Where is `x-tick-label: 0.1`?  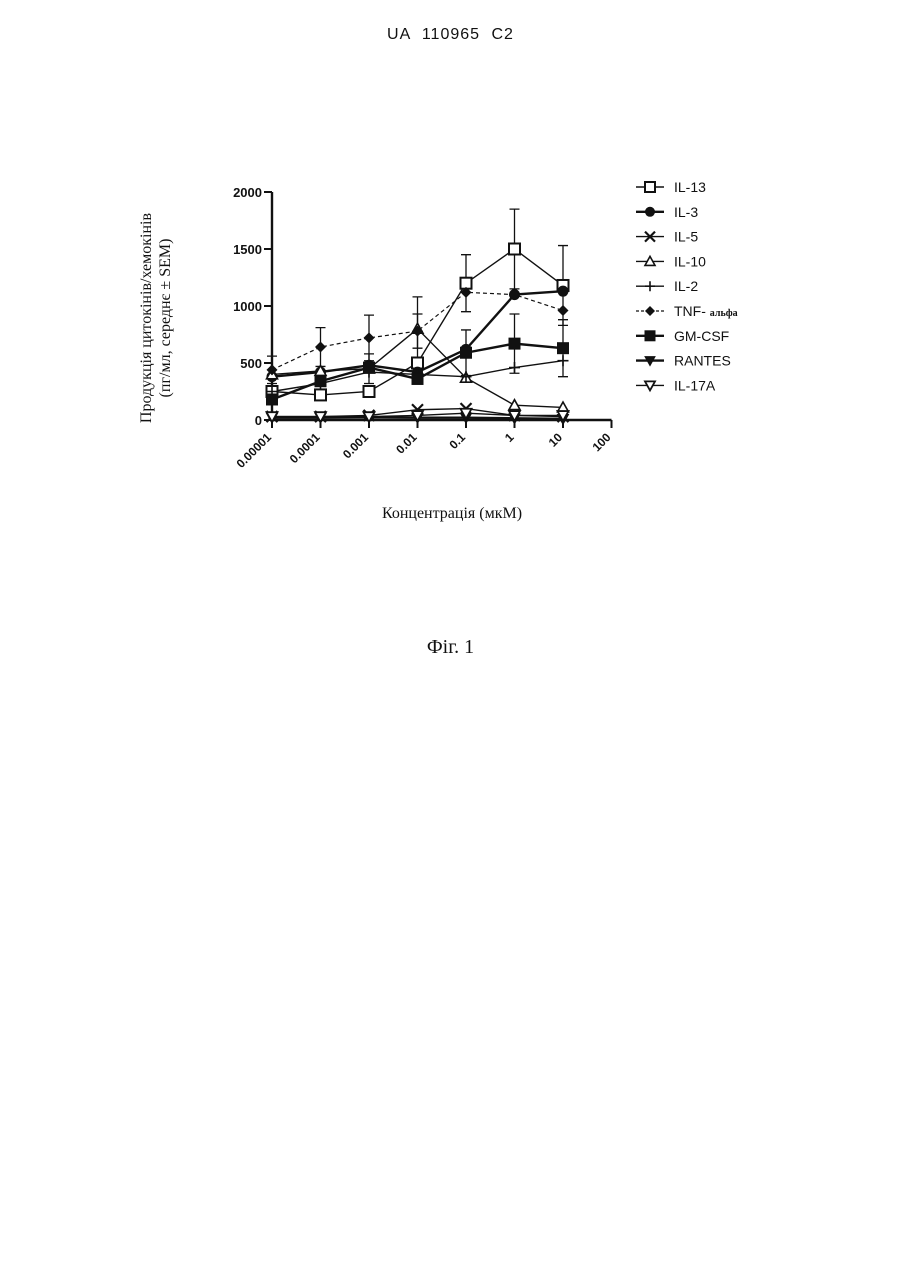
x-tick-label: 0.1 is located at coordinates (457, 441).